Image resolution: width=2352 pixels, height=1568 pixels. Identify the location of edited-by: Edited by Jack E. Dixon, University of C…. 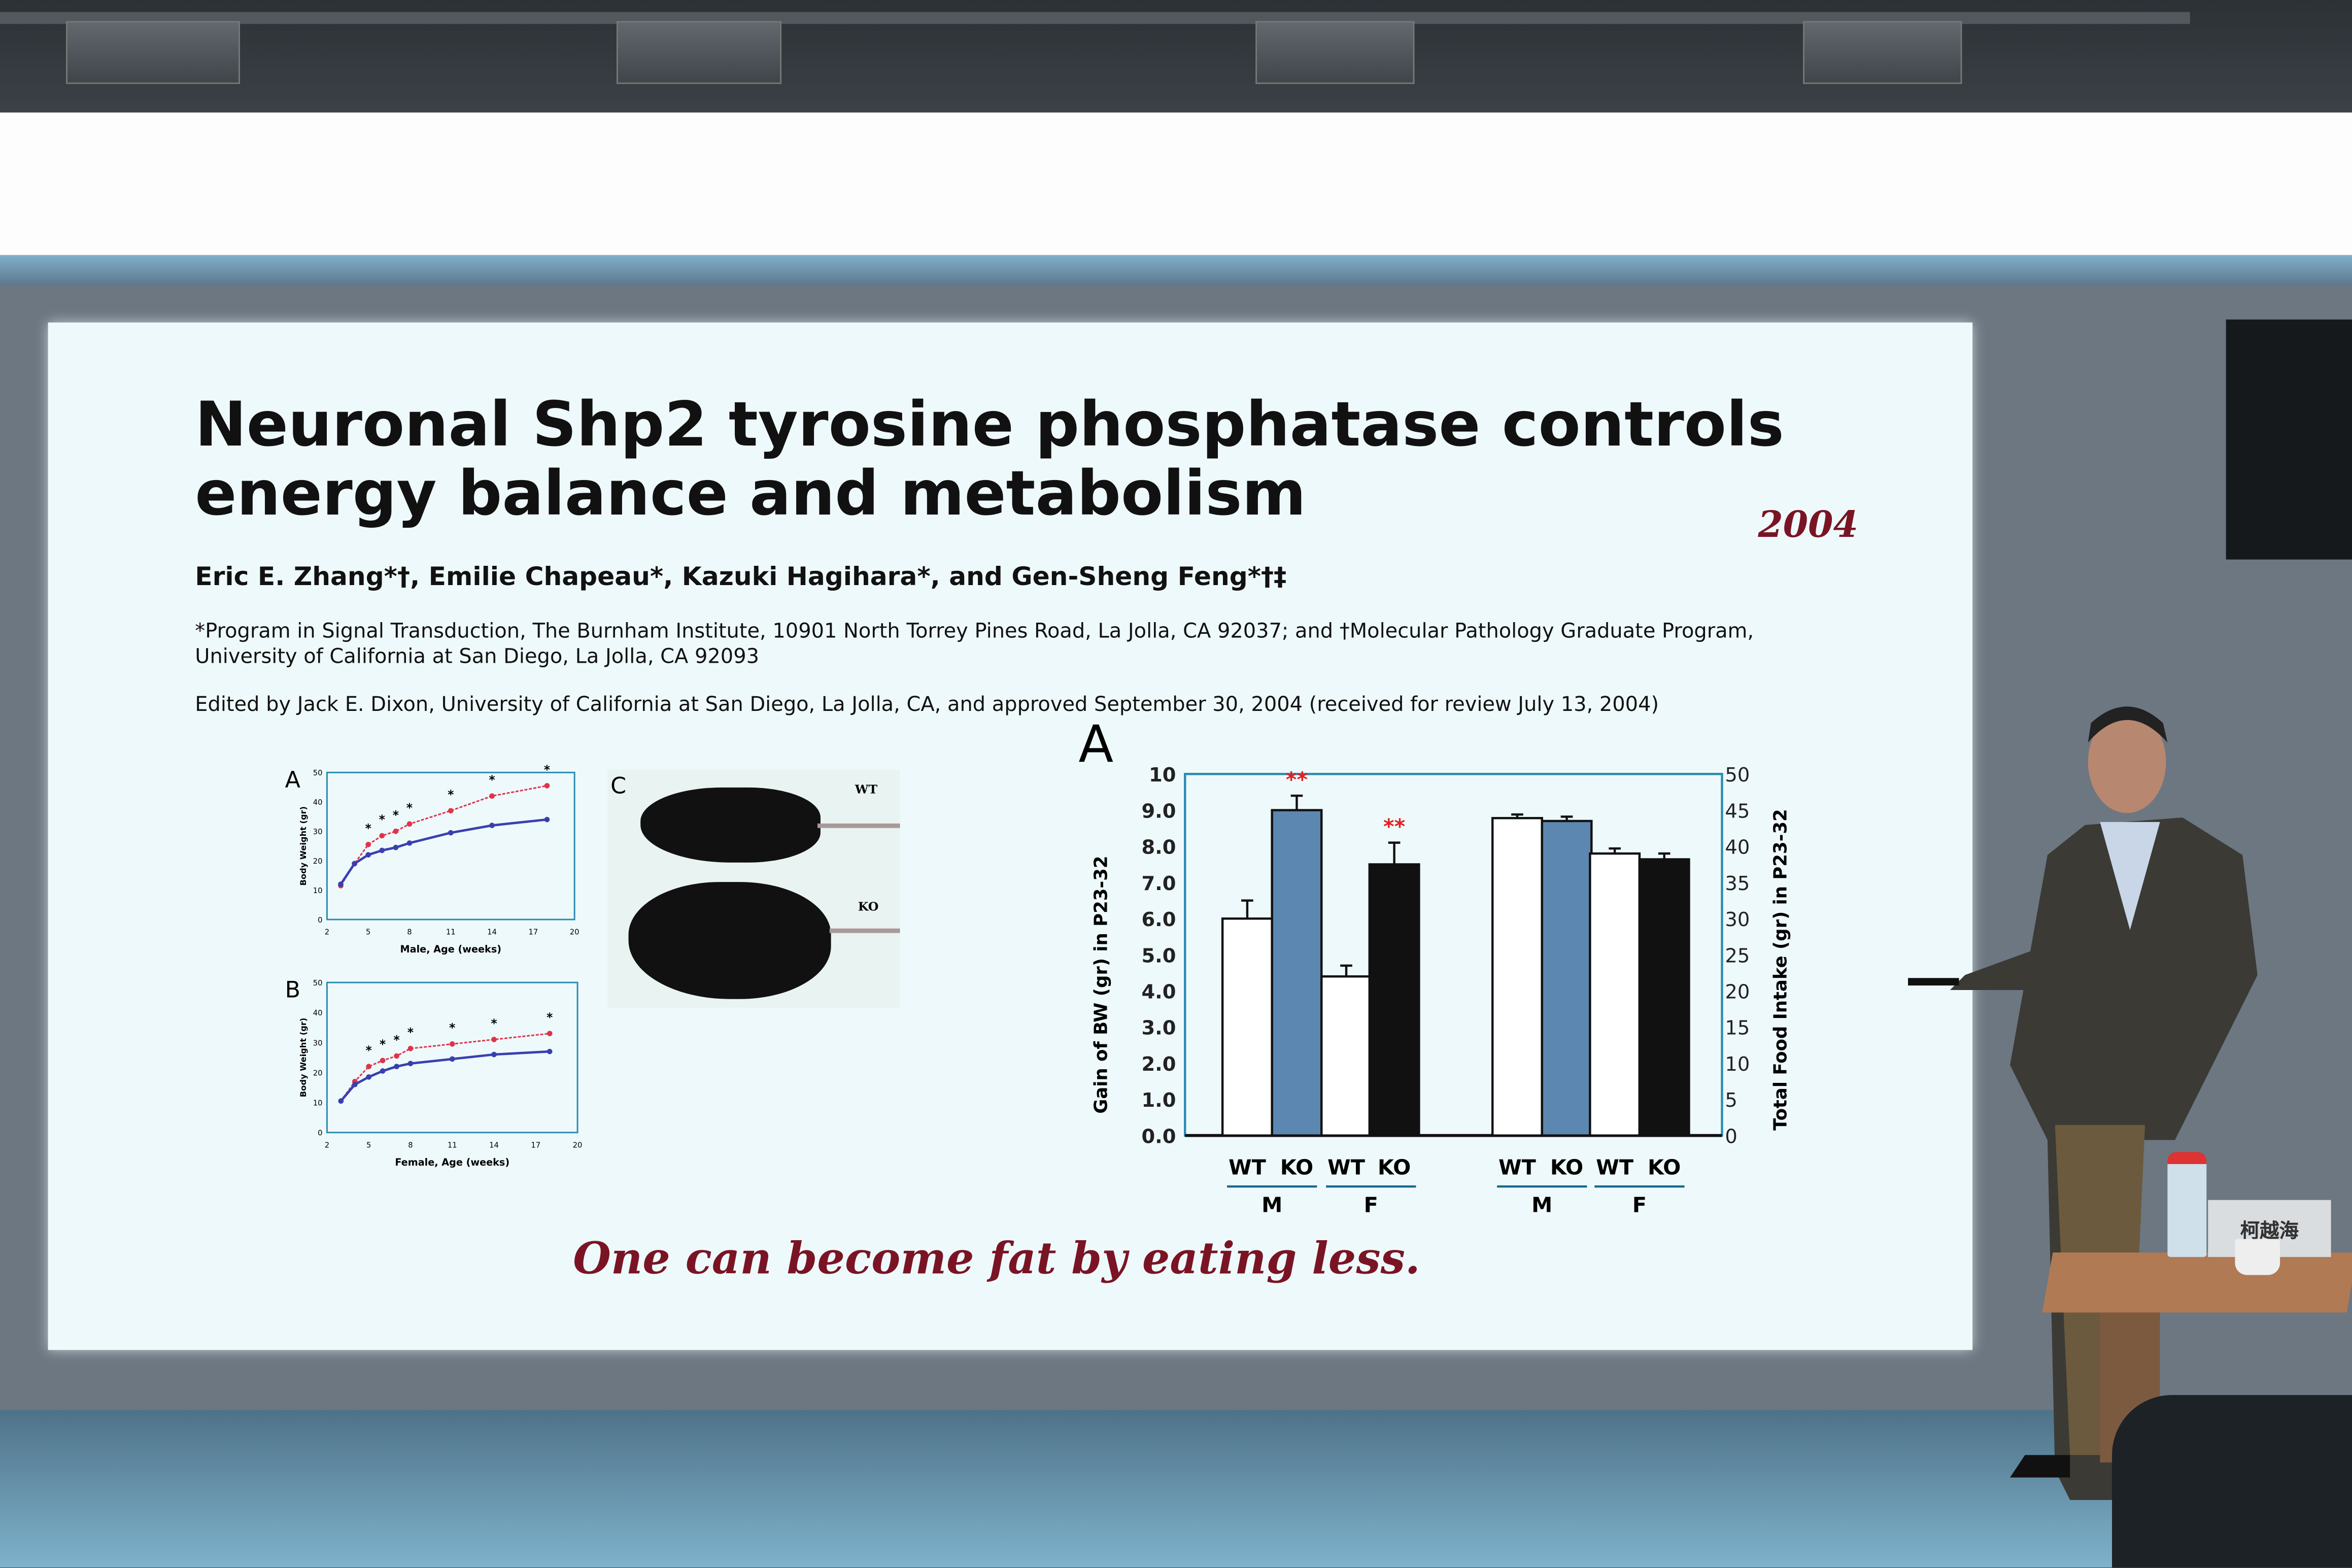
(927, 705).